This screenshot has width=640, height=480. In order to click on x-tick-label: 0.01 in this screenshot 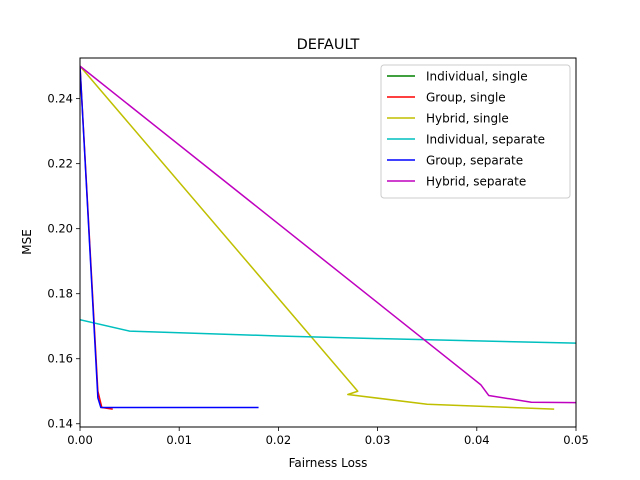, I will do `click(179, 440)`.